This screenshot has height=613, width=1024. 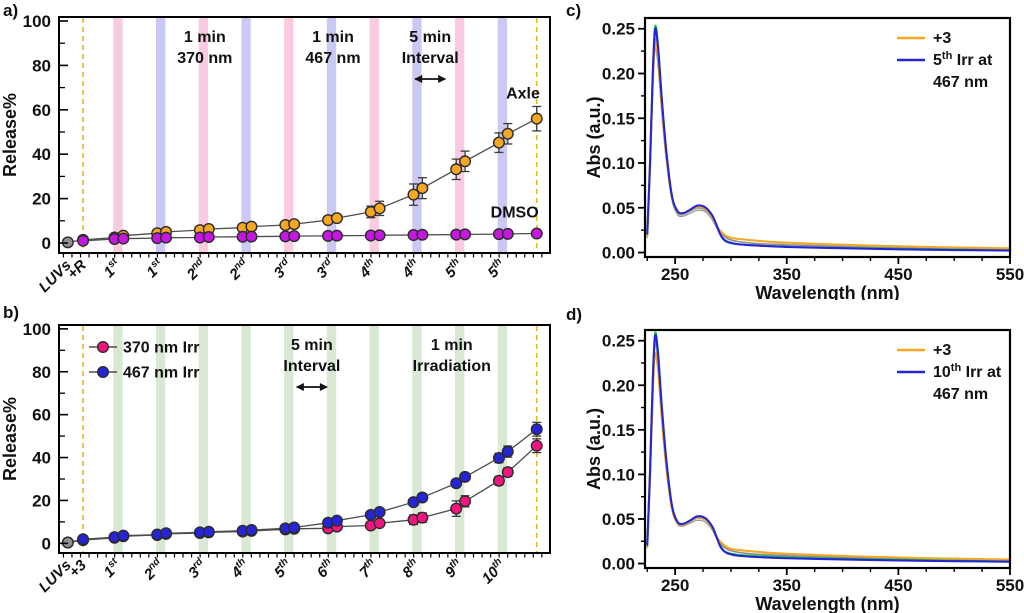 I want to click on series-467-nm-irr, so click(x=302, y=485).